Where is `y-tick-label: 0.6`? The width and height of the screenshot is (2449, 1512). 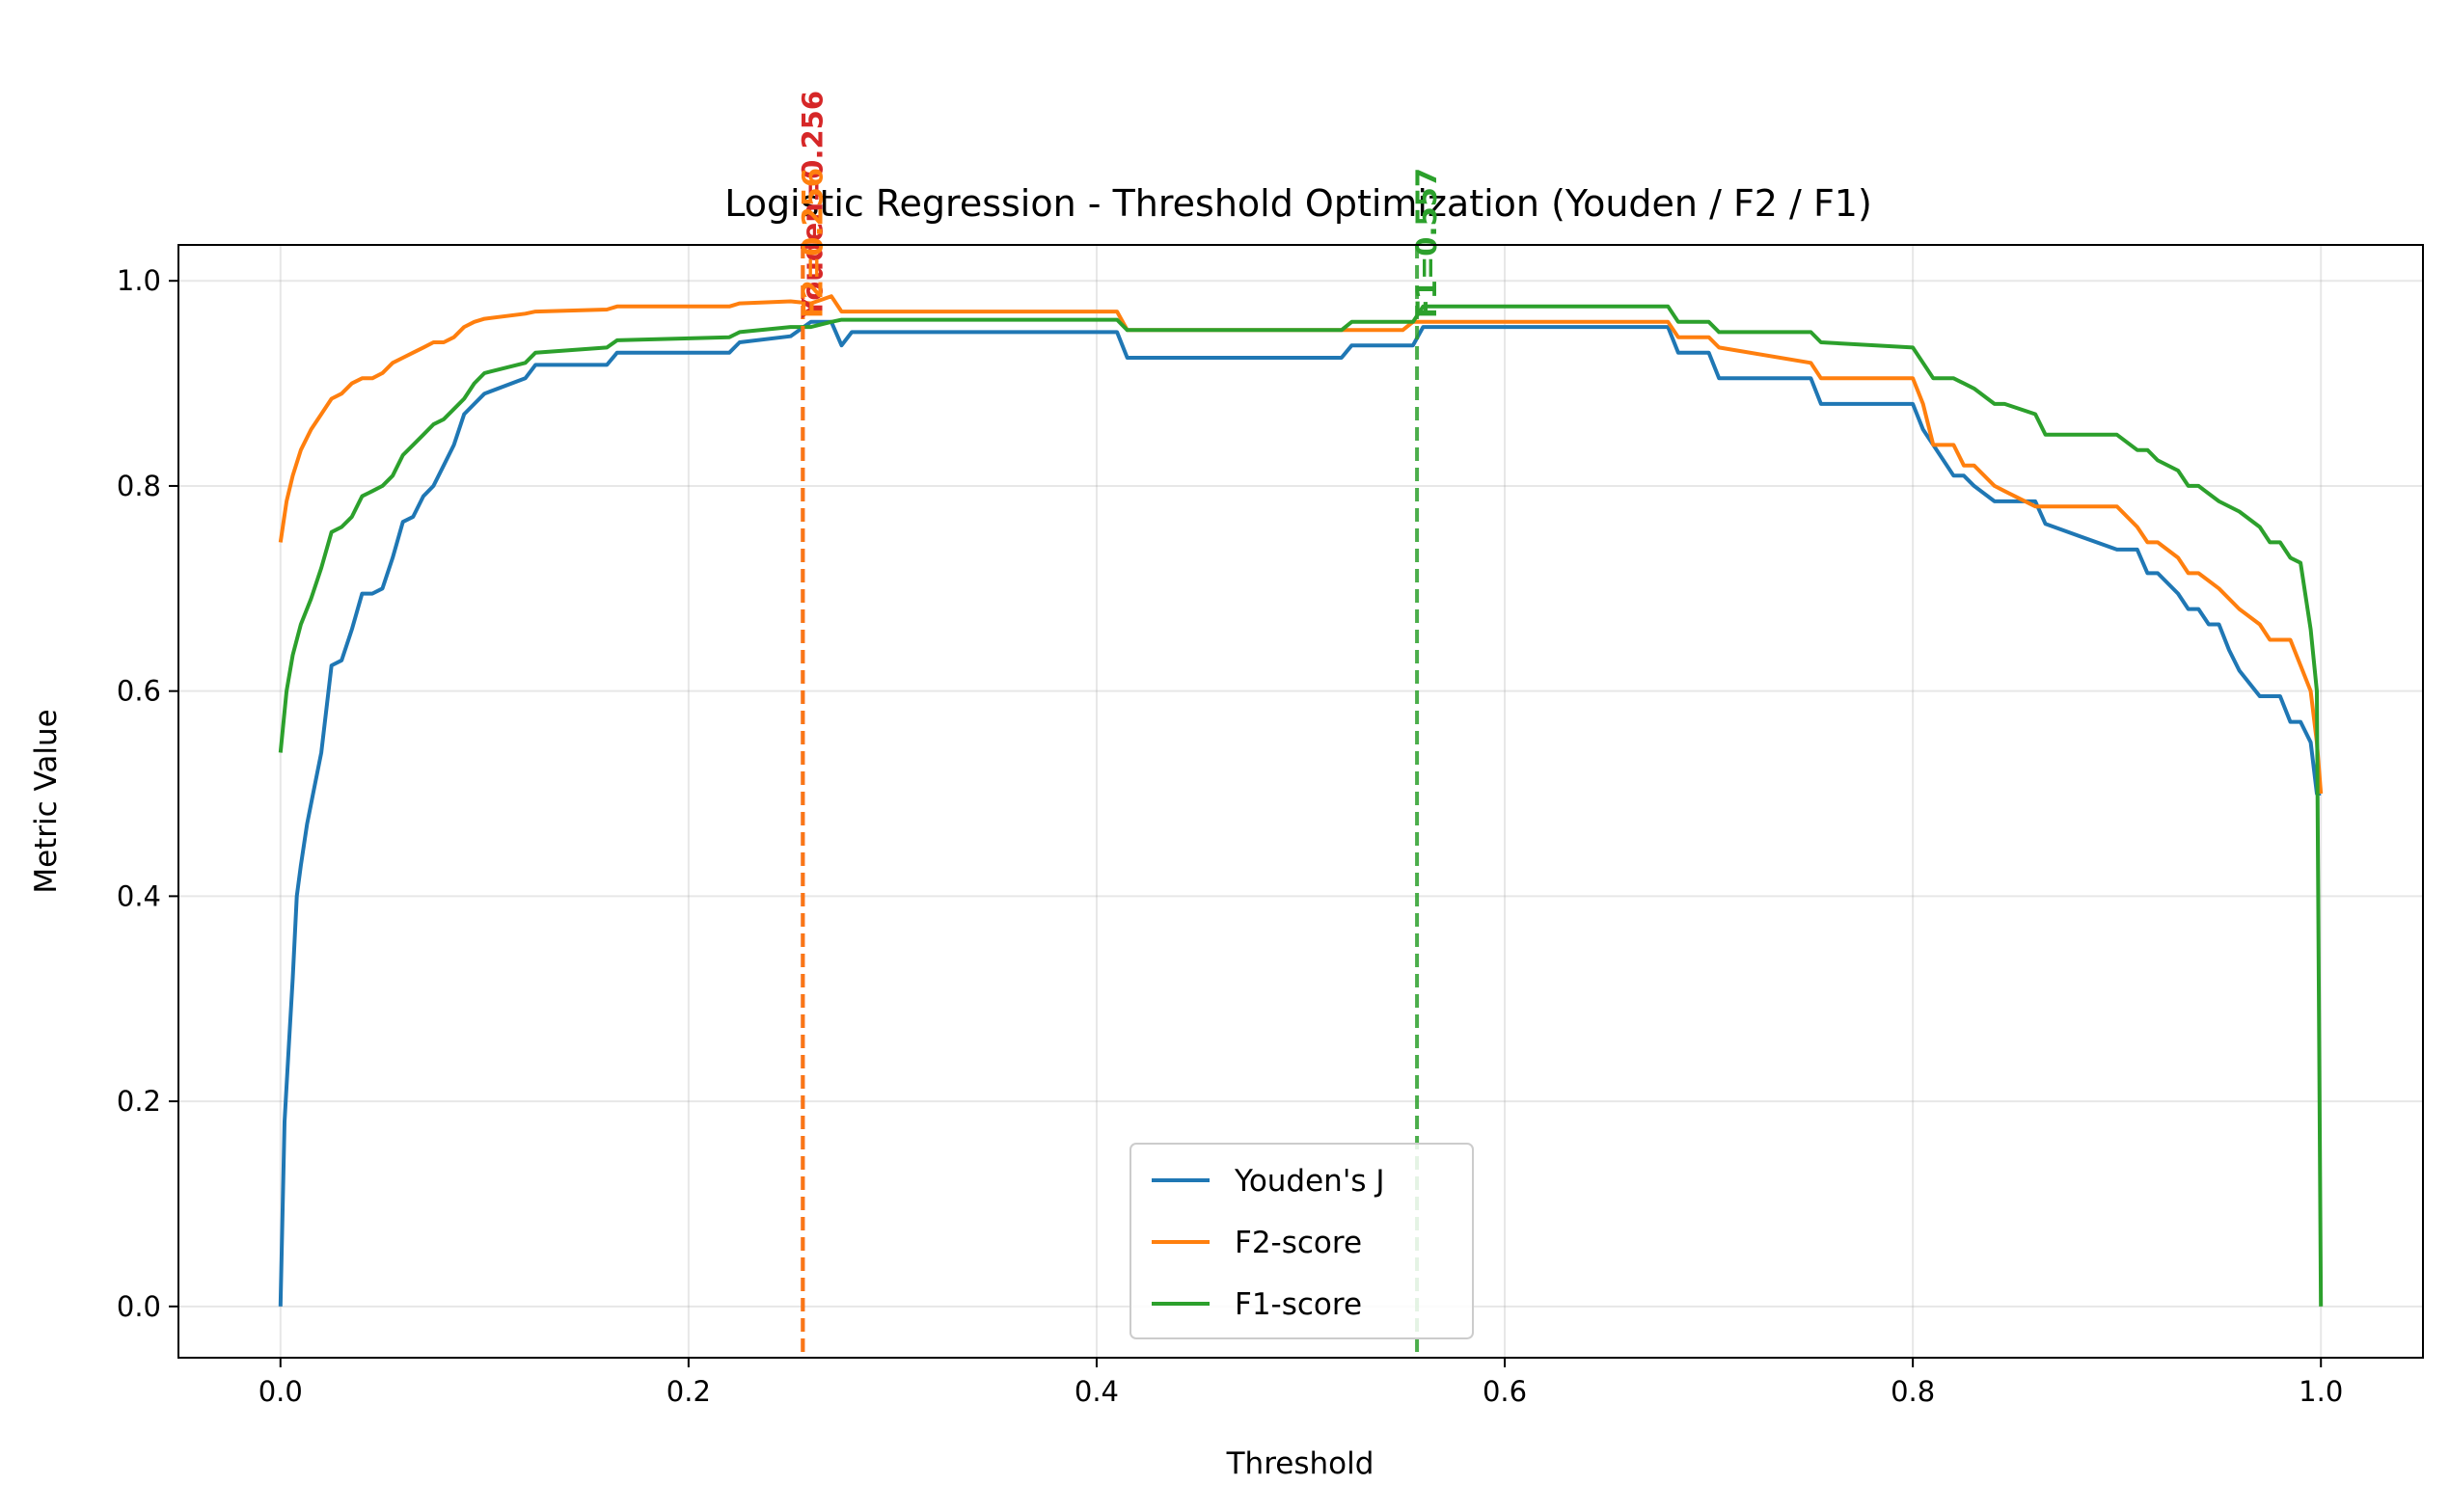
y-tick-label: 0.6 is located at coordinates (139, 691).